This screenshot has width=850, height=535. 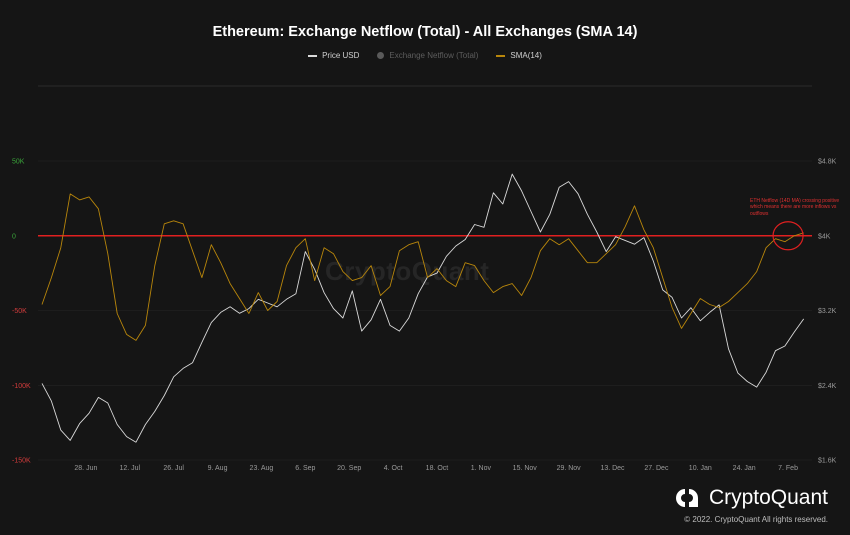 What do you see at coordinates (788, 236) in the screenshot?
I see `annotation-highlight-circle` at bounding box center [788, 236].